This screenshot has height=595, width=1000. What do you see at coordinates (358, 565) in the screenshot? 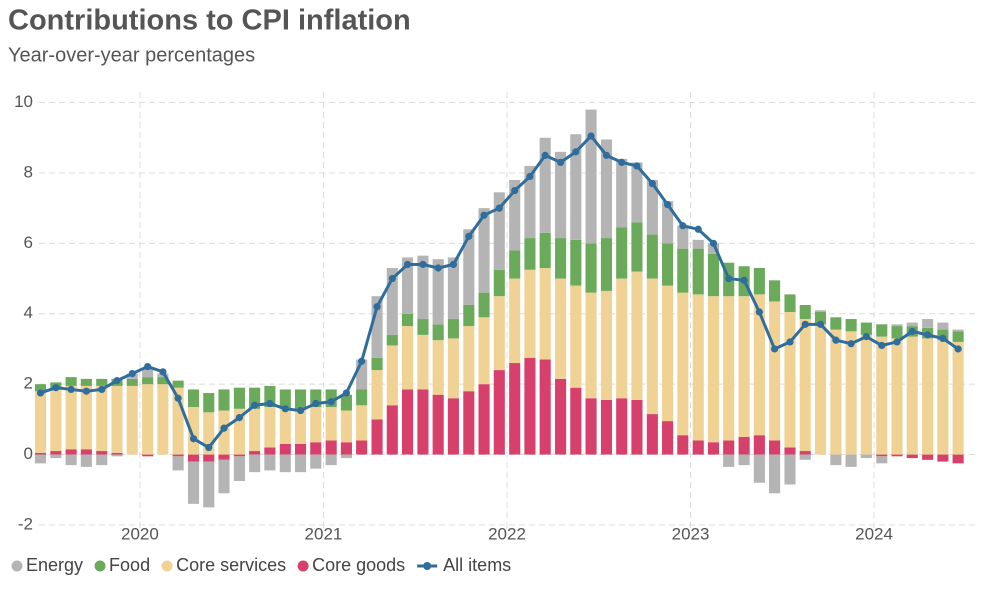
I see `legend-label: Core goods` at bounding box center [358, 565].